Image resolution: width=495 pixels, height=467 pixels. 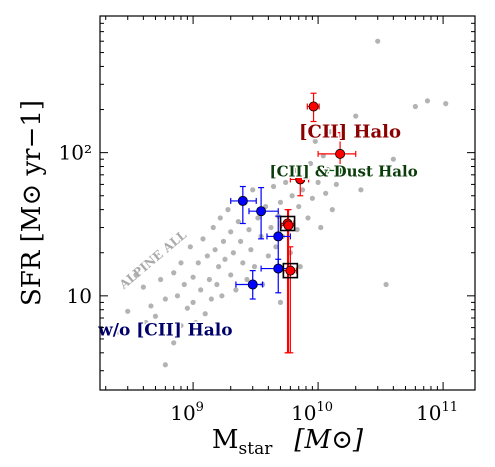 What do you see at coordinates (350, 131) in the screenshot?
I see `annotation-cii-halo: [CII] Halo` at bounding box center [350, 131].